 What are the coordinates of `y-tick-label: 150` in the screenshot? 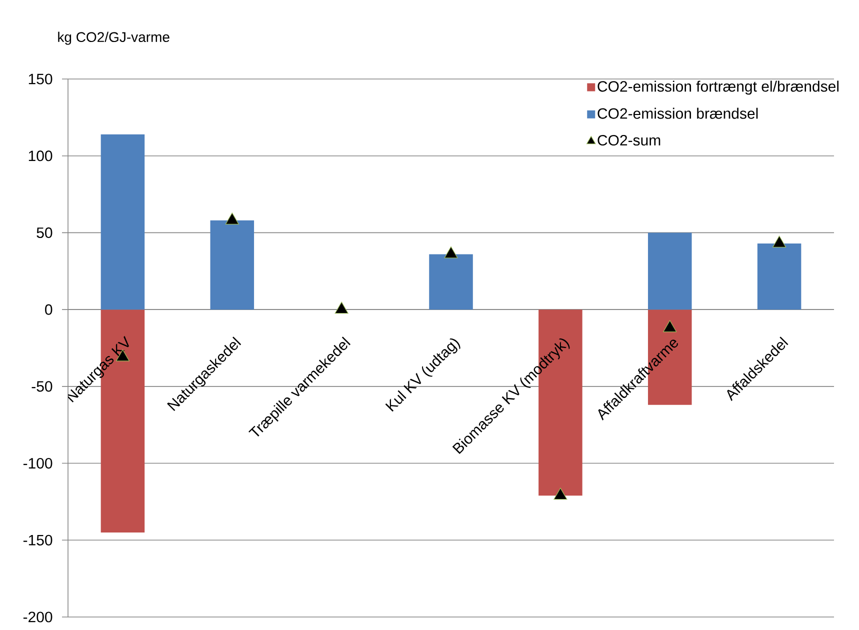 It's located at (40, 79).